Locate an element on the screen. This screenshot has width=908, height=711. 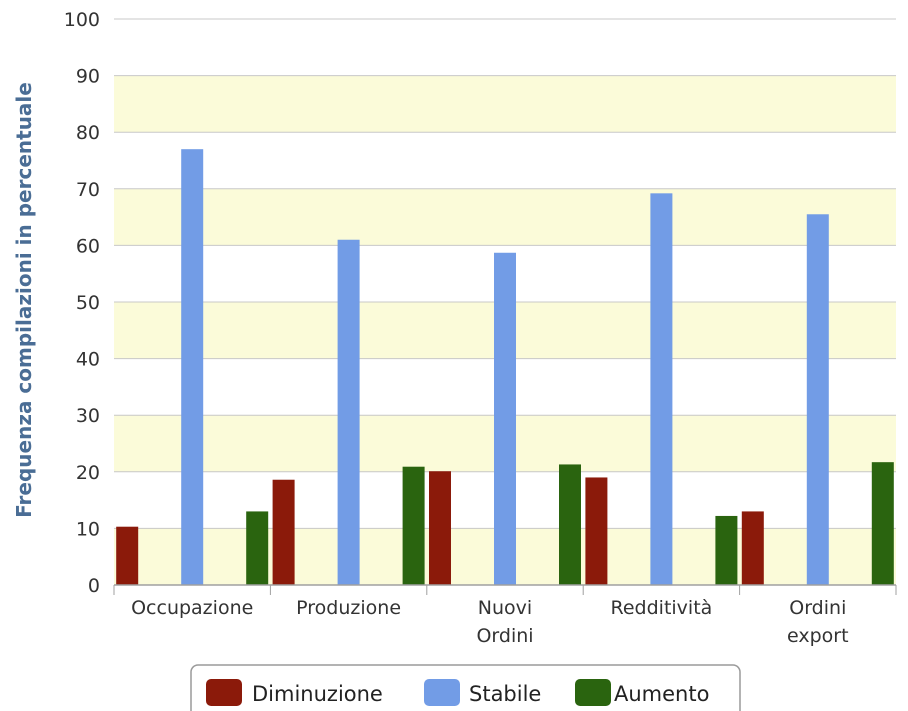
y-tick-label: 50 is located at coordinates (88, 303).